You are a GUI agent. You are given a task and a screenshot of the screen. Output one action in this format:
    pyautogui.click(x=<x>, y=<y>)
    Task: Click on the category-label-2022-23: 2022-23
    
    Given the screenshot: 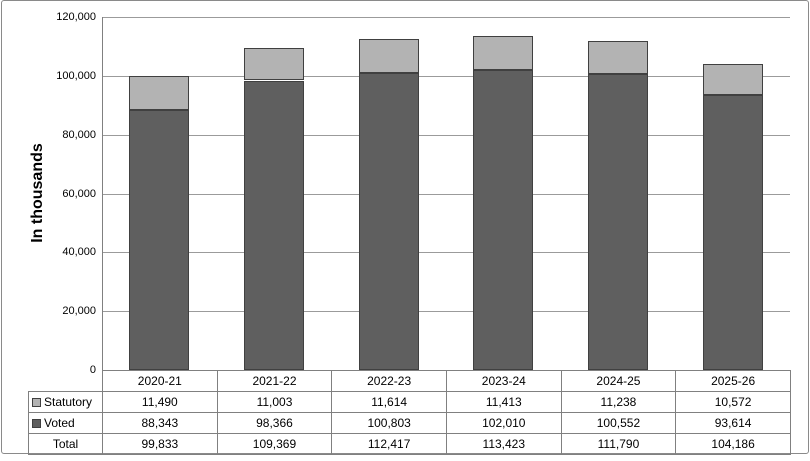 What is the action you would take?
    pyautogui.click(x=389, y=381)
    